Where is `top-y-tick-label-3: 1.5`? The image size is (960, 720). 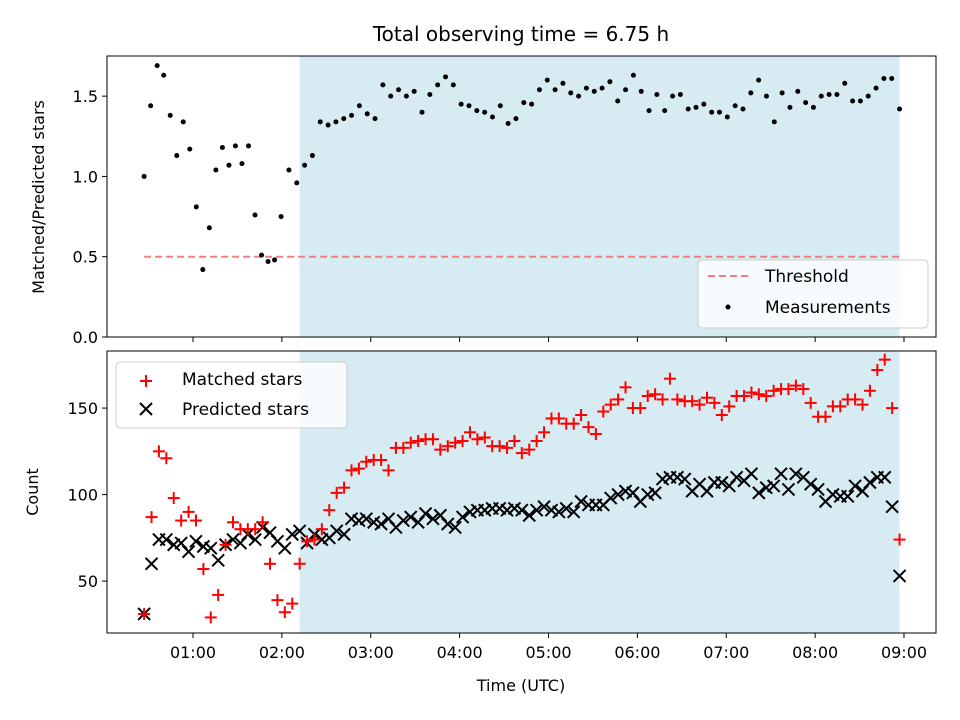
top-y-tick-label-3: 1.5 is located at coordinates (85, 96).